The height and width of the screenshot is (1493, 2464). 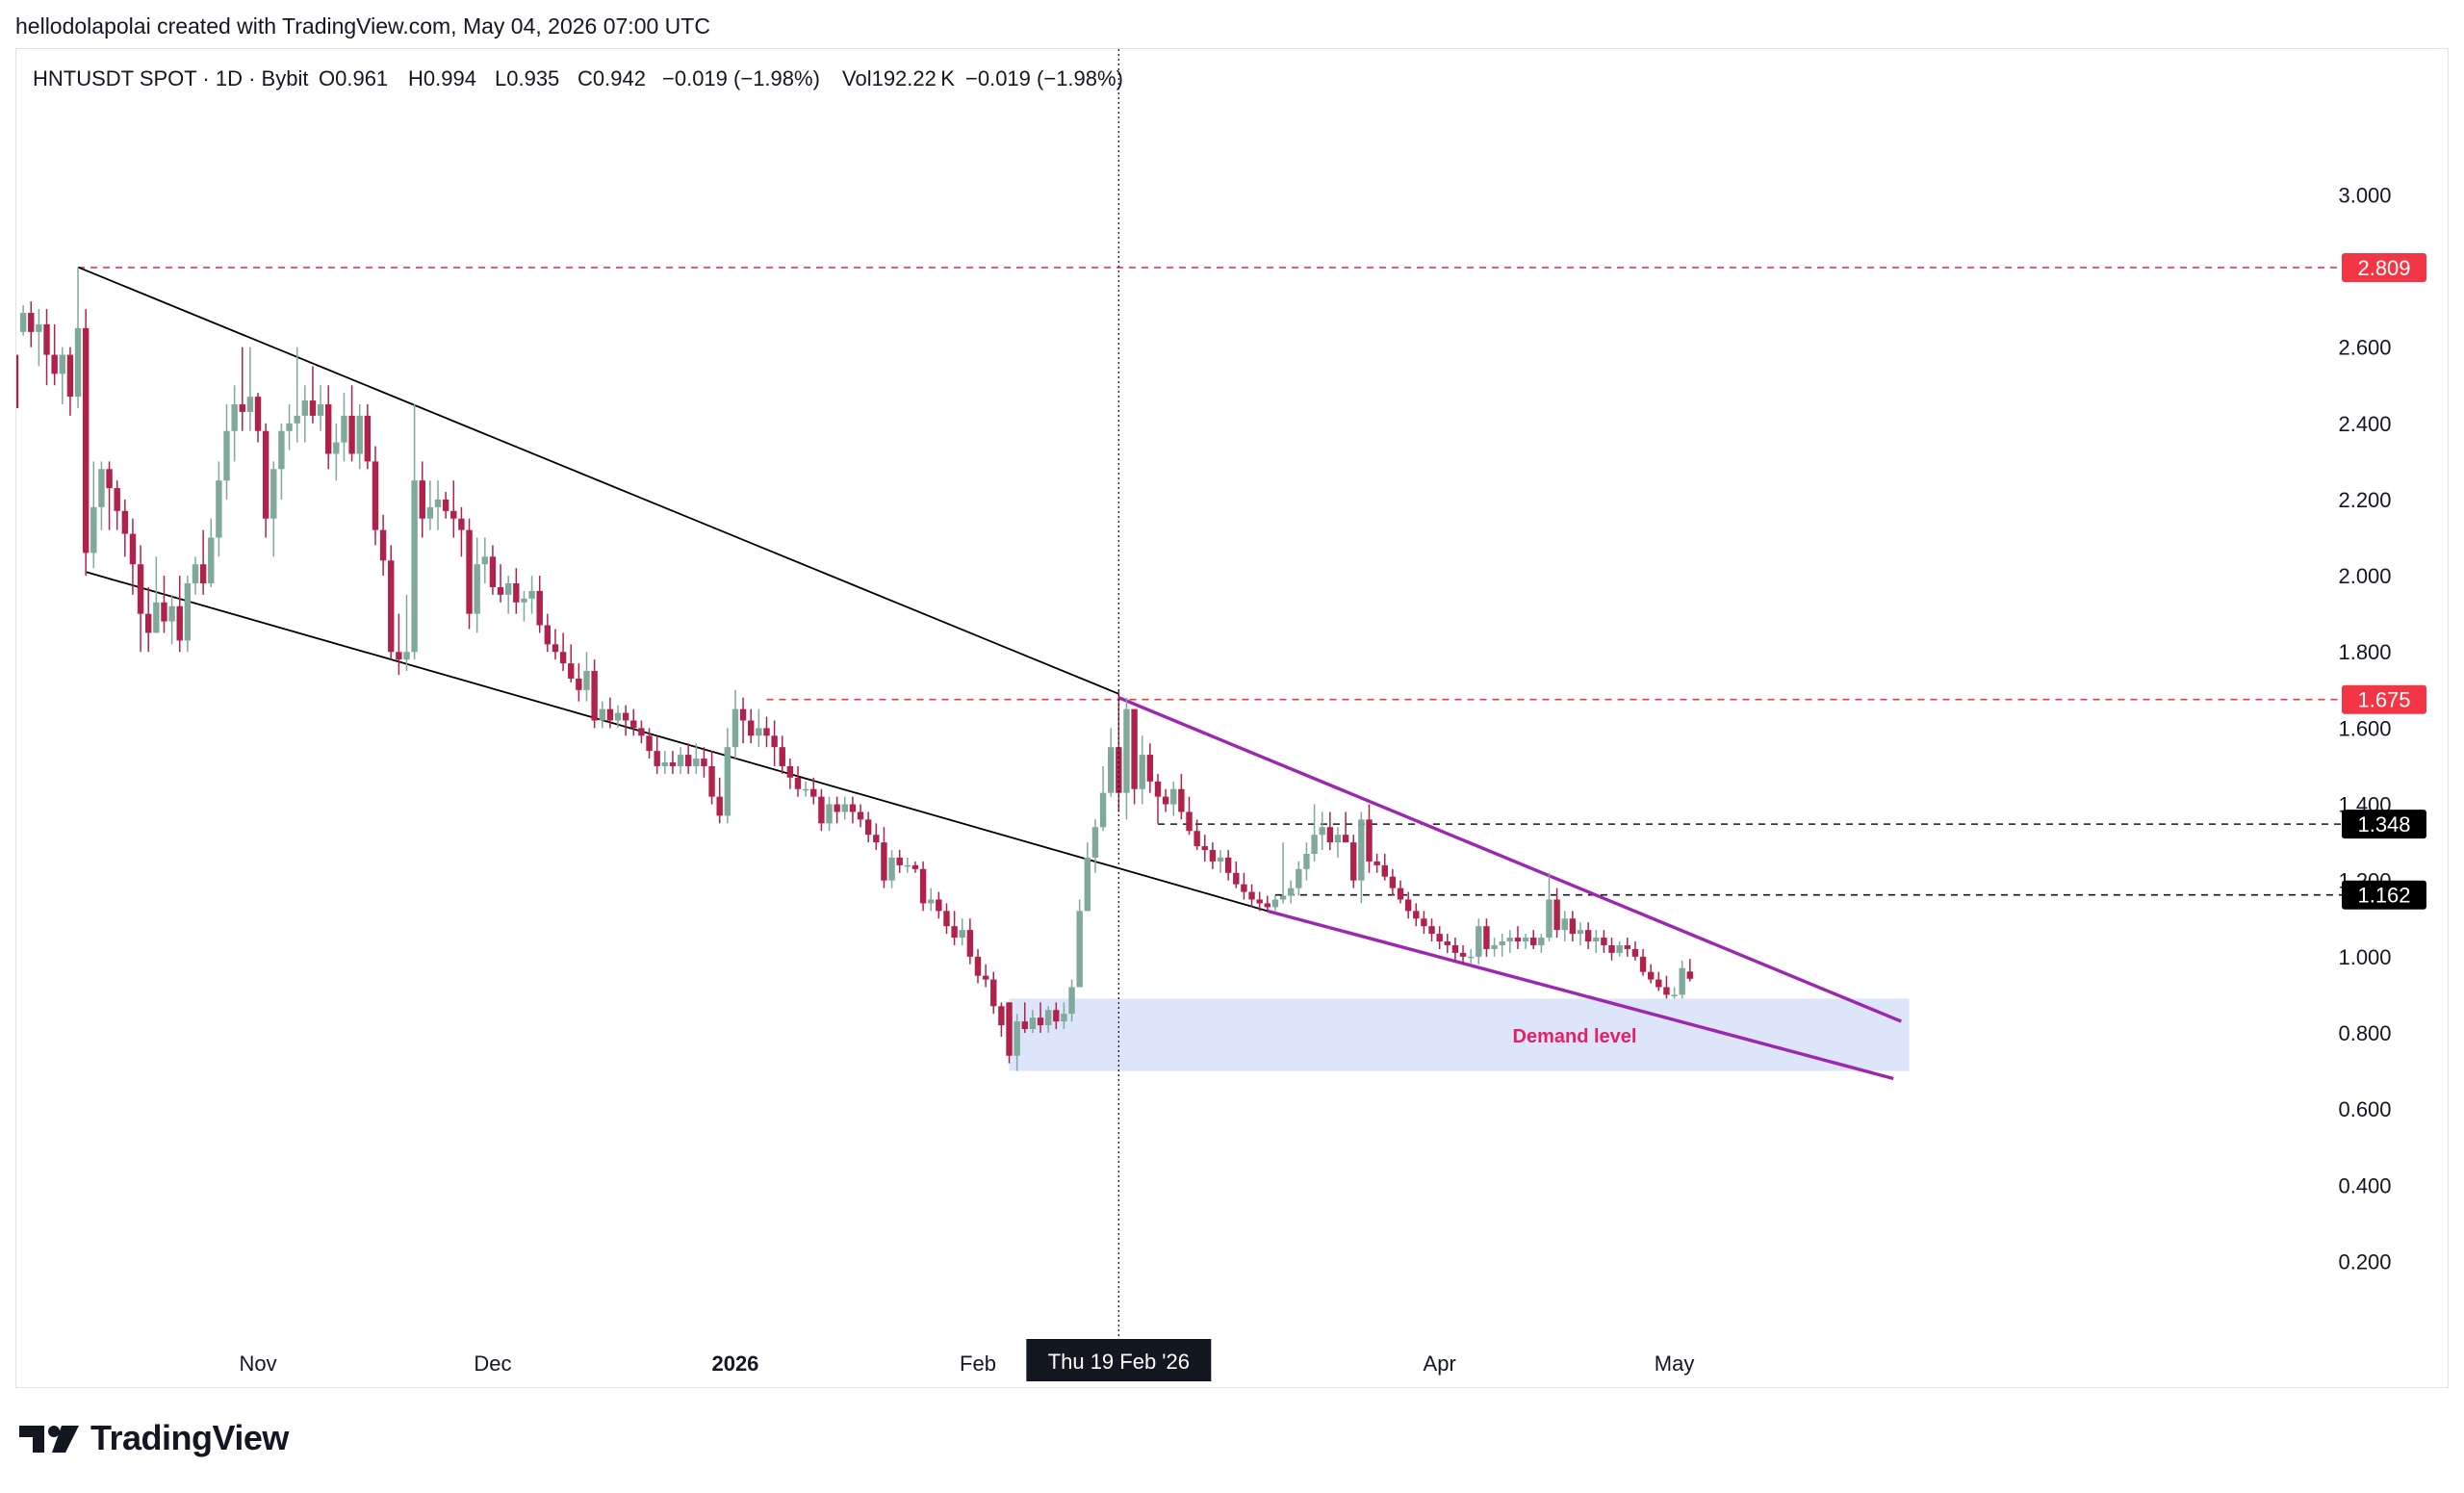 What do you see at coordinates (1509, 859) in the screenshot?
I see `falling-wedge-wedge-upper` at bounding box center [1509, 859].